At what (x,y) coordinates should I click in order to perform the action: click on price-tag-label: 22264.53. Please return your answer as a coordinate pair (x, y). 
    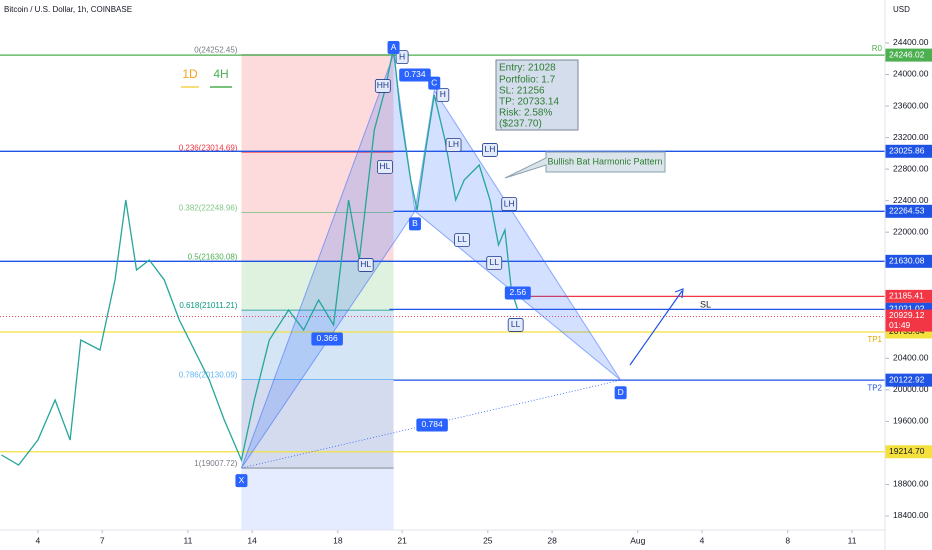
    Looking at the image, I should click on (907, 211).